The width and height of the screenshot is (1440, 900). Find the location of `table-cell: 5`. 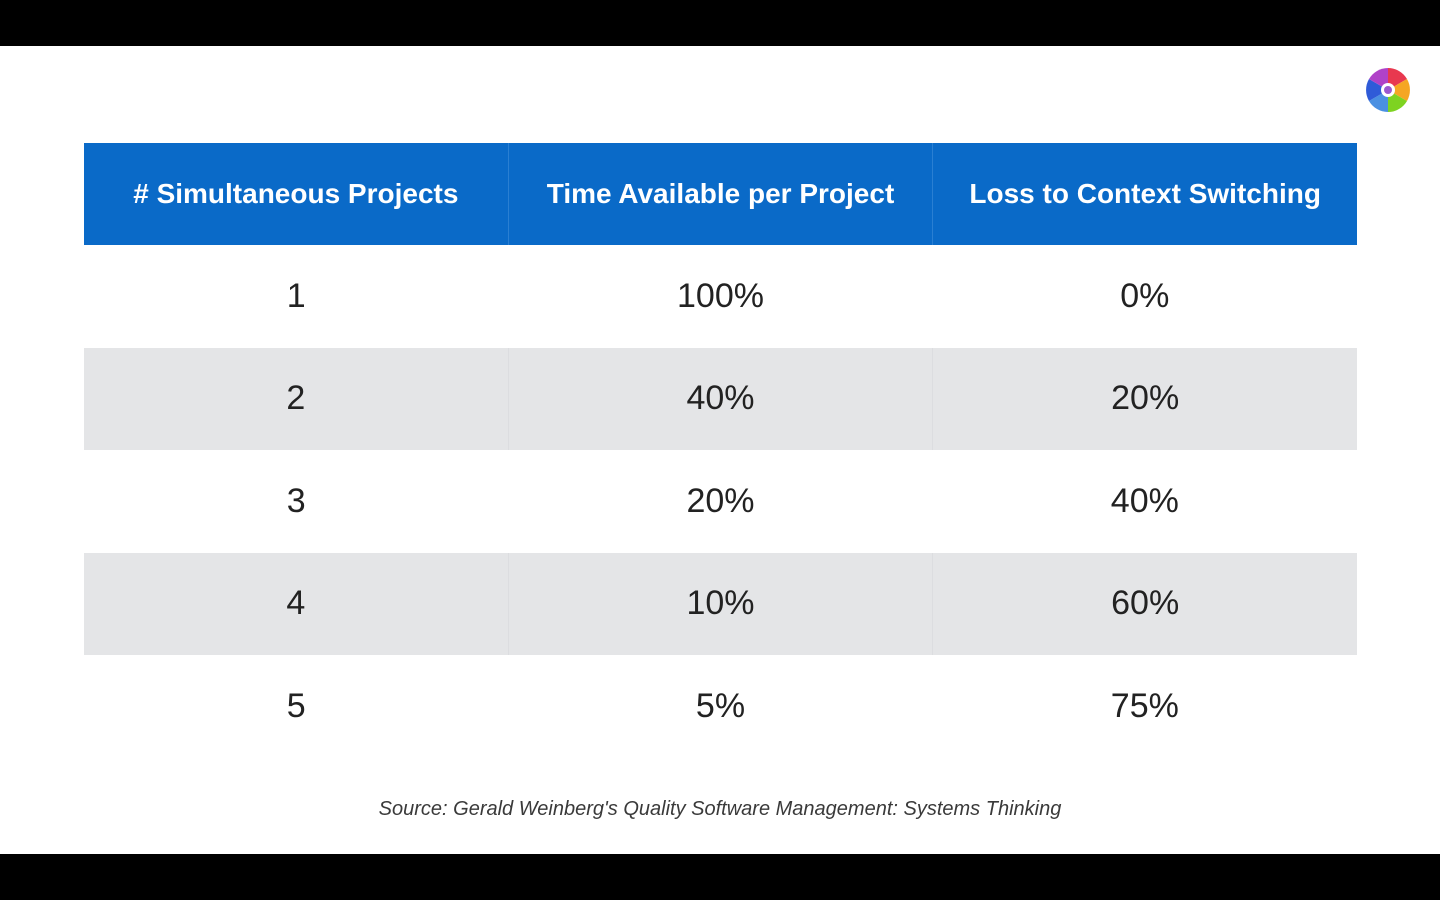

table-cell: 5 is located at coordinates (296, 705).